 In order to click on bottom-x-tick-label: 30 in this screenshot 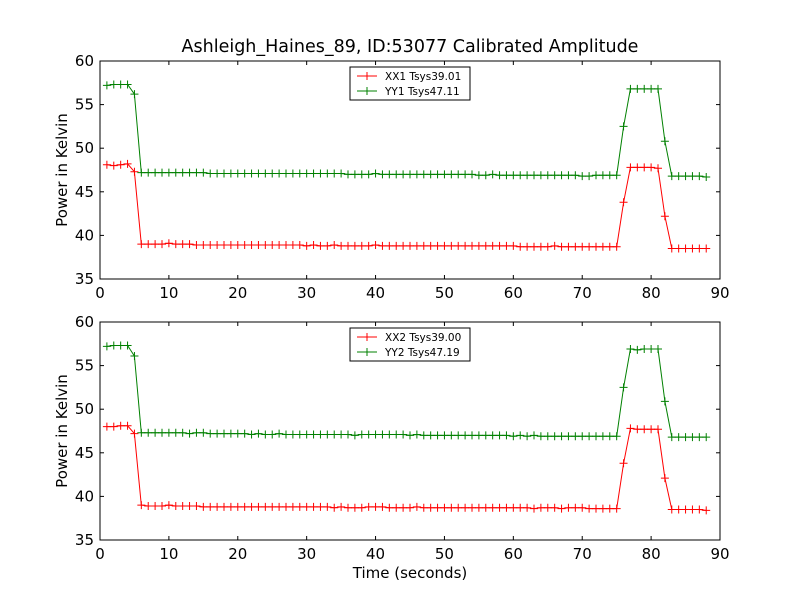, I will do `click(306, 554)`.